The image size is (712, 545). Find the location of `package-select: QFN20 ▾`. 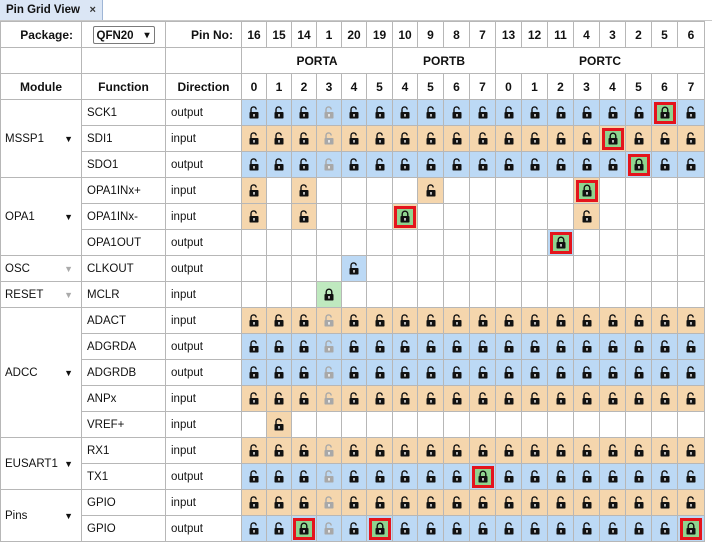

package-select: QFN20 ▾ is located at coordinates (123, 34).